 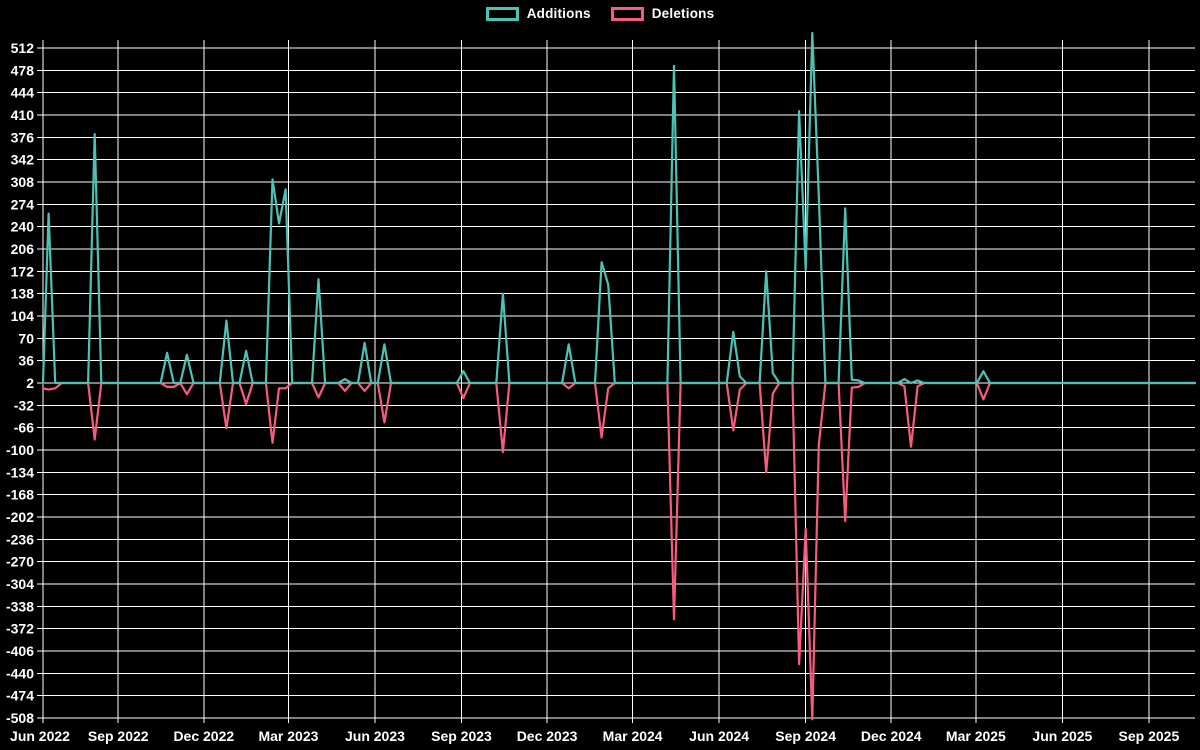 I want to click on y-tick-label: -270, so click(x=20, y=562).